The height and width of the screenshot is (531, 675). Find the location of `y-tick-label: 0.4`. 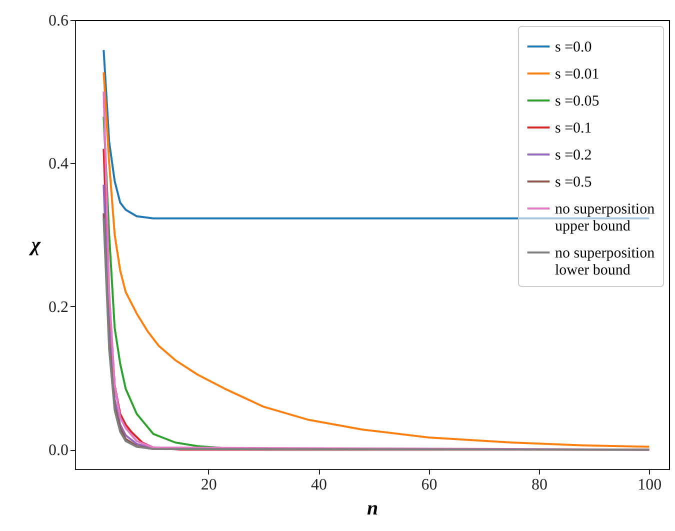

y-tick-label: 0.4 is located at coordinates (58, 164).